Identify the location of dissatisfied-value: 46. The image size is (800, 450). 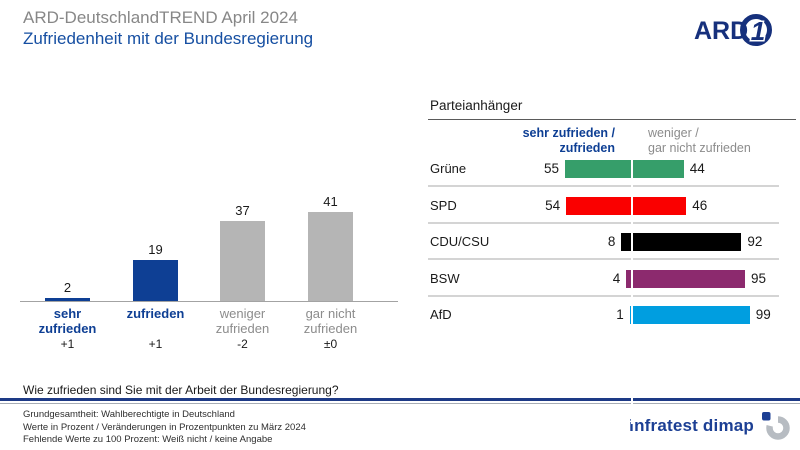
(700, 205).